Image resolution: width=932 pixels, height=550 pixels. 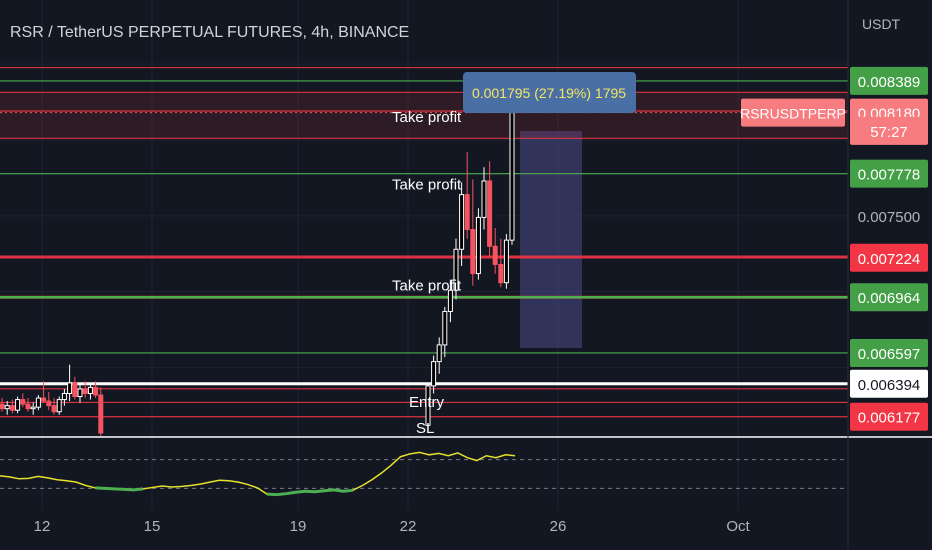 What do you see at coordinates (889, 259) in the screenshot?
I see `price-tag-label: 0.007224` at bounding box center [889, 259].